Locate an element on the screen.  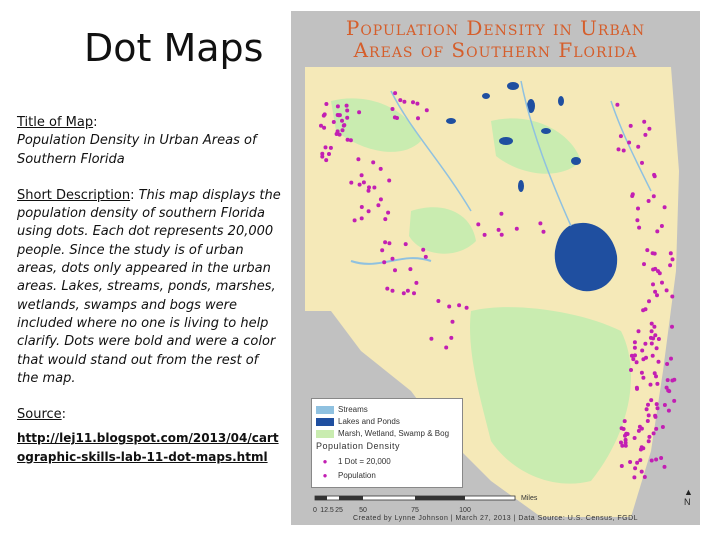
source-label: Source is located at coordinates (39, 415).